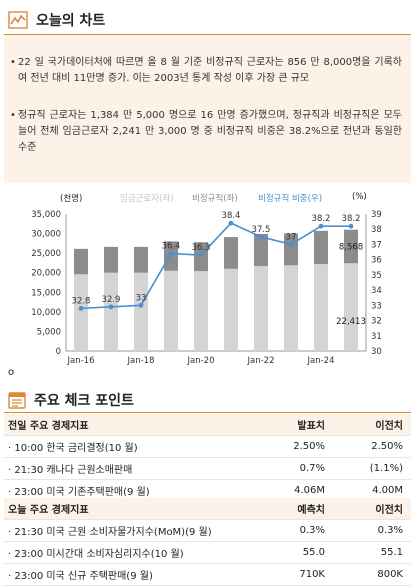 Image resolution: width=415 pixels, height=587 pixels. Describe the element at coordinates (71, 21) in the screenshot. I see `section-title: 오늘의 차트` at that location.